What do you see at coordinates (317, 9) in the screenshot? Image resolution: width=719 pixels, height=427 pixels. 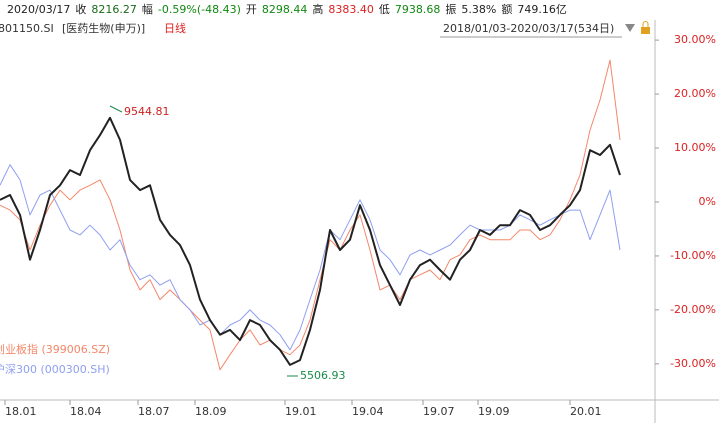 I see `field-label: 高` at bounding box center [317, 9].